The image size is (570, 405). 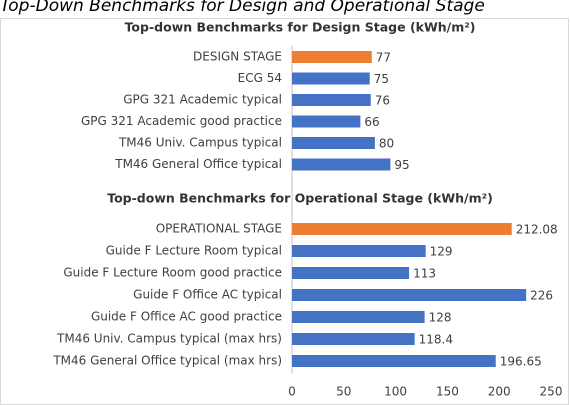 What do you see at coordinates (499, 392) in the screenshot?
I see `x-tick-label: 200` at bounding box center [499, 392].